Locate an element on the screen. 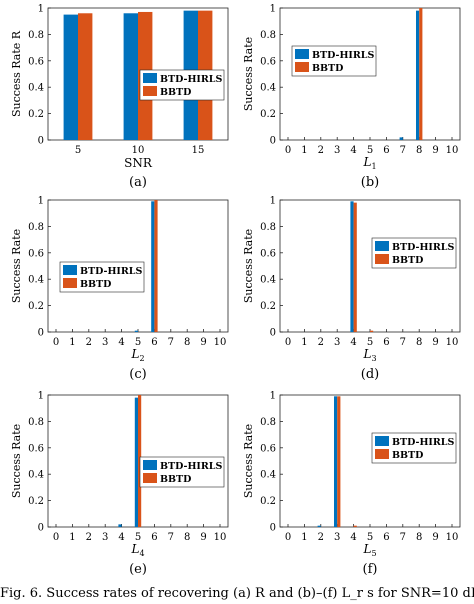 The height and width of the screenshot is (604, 474). panel-label: (a) is located at coordinates (138, 182).